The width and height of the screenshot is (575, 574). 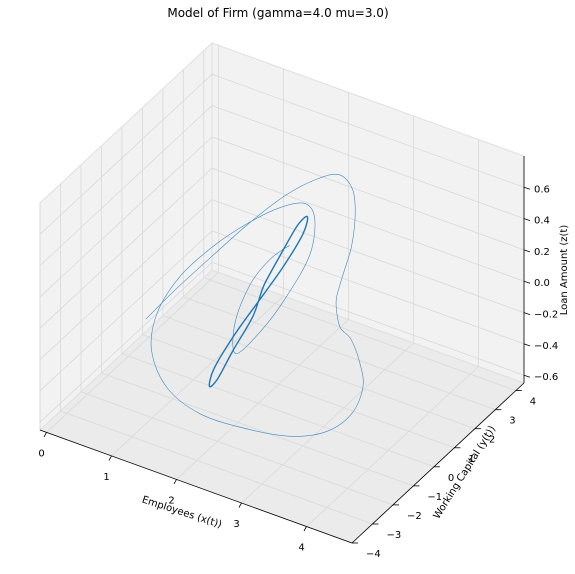 I want to click on y-tick-label: −4, so click(x=373, y=554).